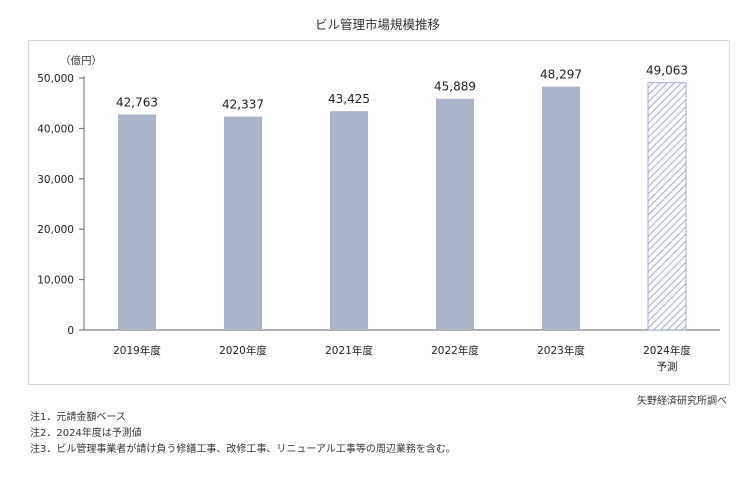 The height and width of the screenshot is (490, 755). I want to click on y-tick-label: 10,000, so click(55, 281).